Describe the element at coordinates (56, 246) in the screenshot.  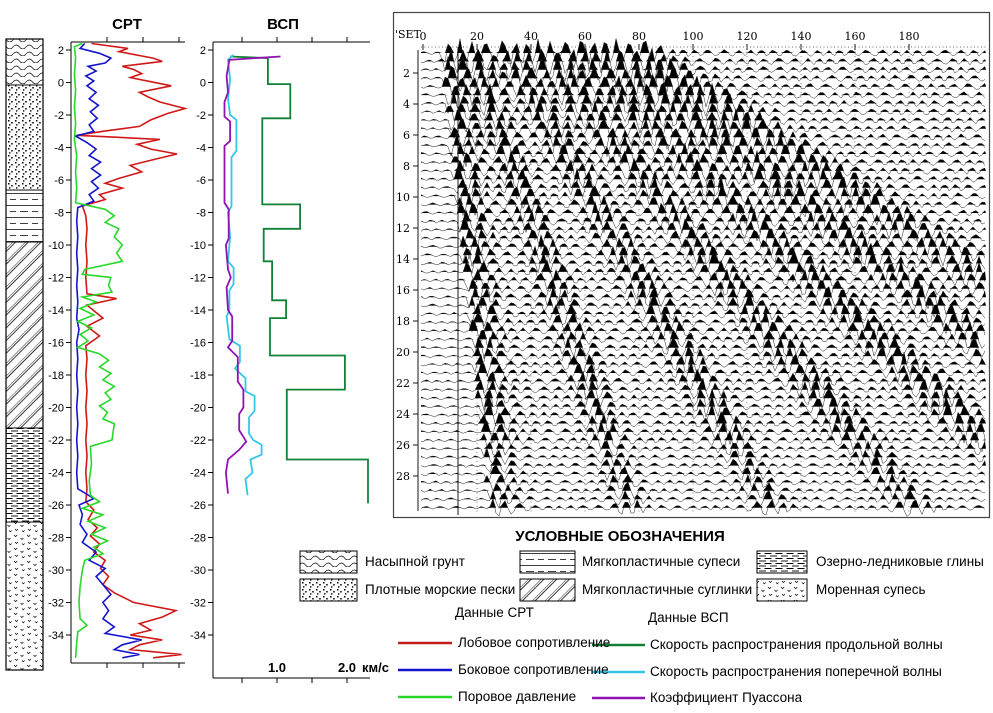
I see `axis-tick-label: -10` at that location.